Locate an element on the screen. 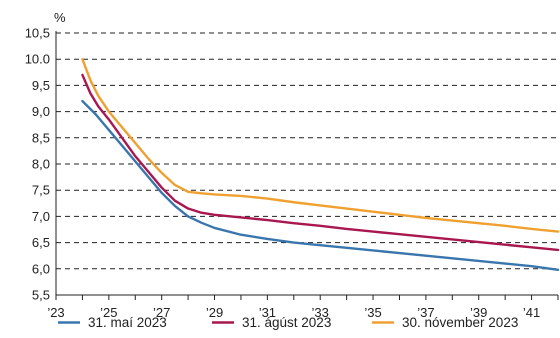 The width and height of the screenshot is (560, 338). y-tick-label: 10,5 is located at coordinates (37, 33).